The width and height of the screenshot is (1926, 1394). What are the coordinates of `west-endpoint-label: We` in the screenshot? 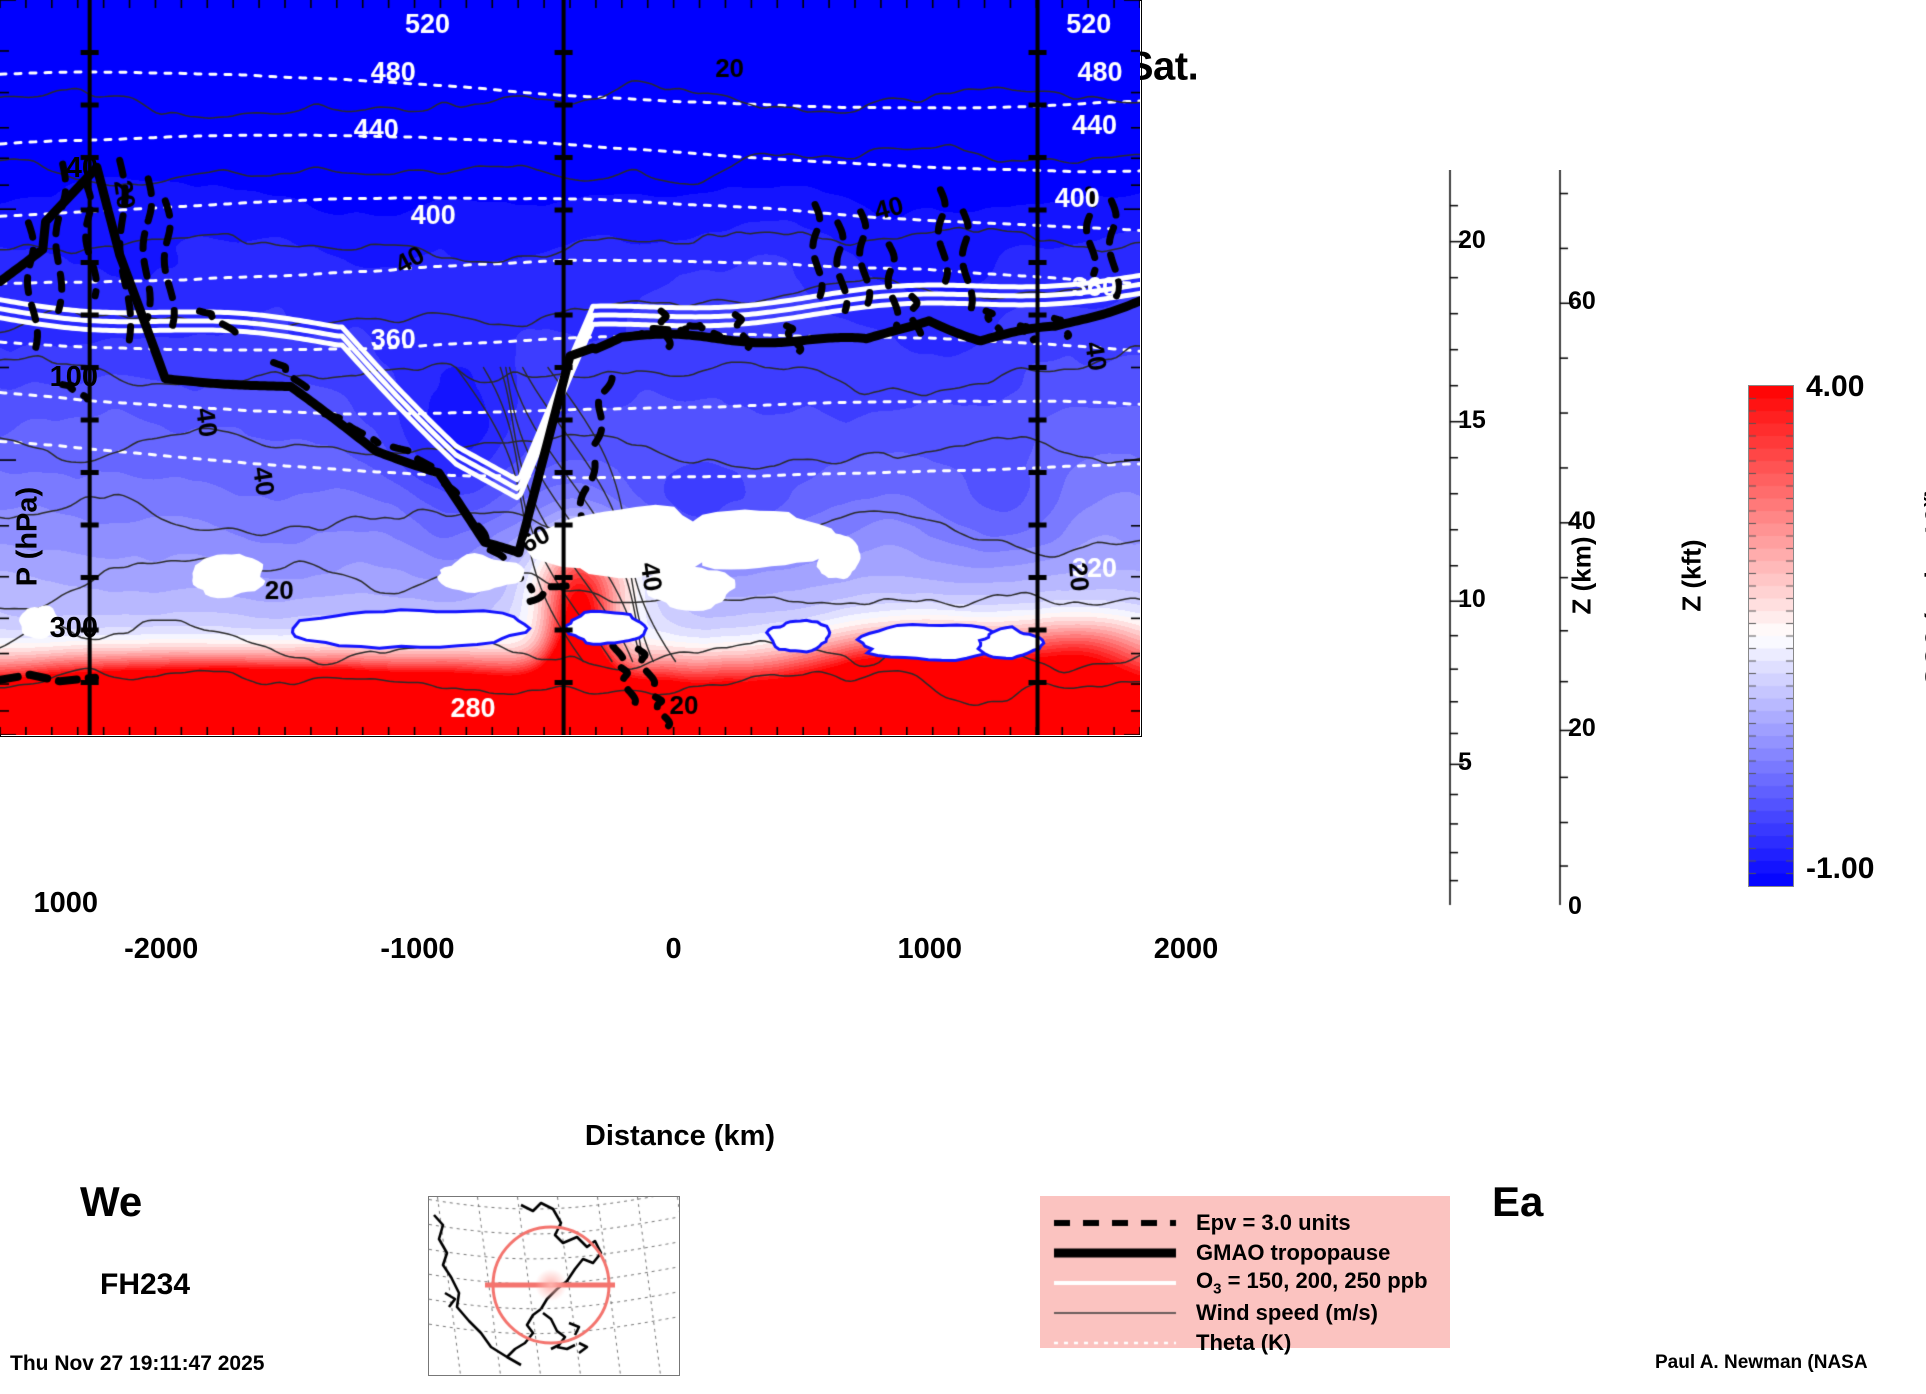 It's located at (111, 1201).